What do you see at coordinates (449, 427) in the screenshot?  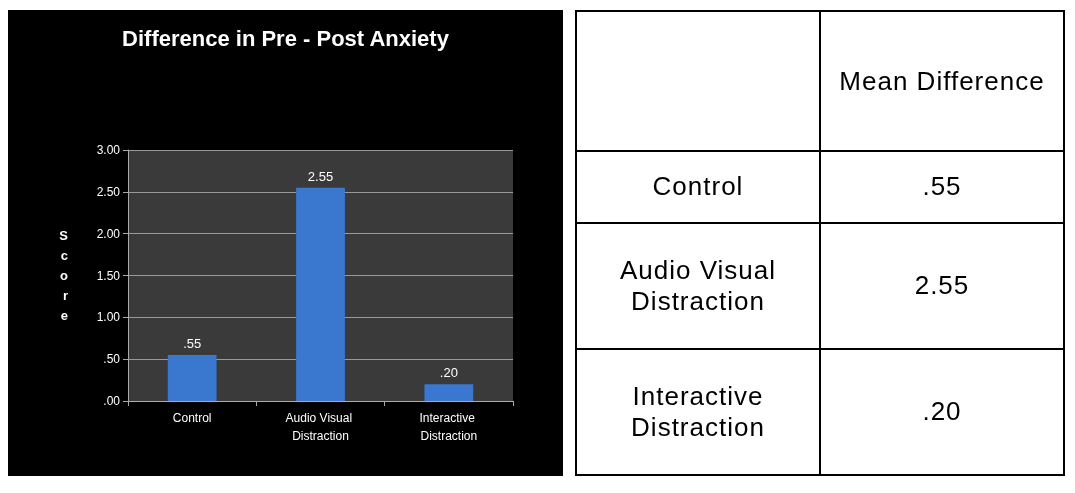 I see `x-tick-label: Interactive Distraction` at bounding box center [449, 427].